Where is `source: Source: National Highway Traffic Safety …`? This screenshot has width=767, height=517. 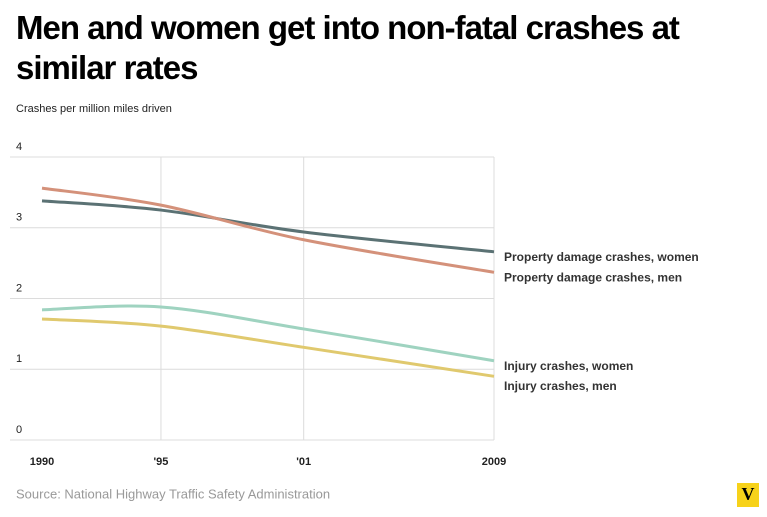 source: Source: National Highway Traffic Safety … is located at coordinates (173, 493).